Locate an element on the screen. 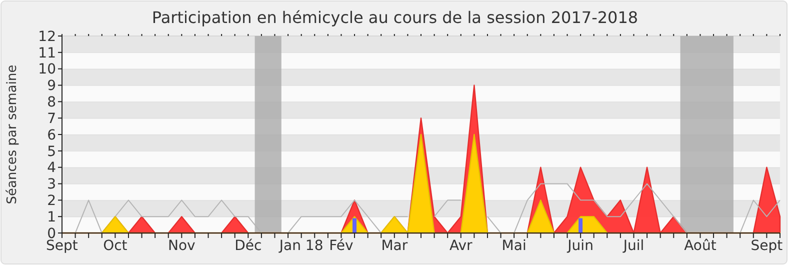  y-tick-label: 2 is located at coordinates (51, 201).